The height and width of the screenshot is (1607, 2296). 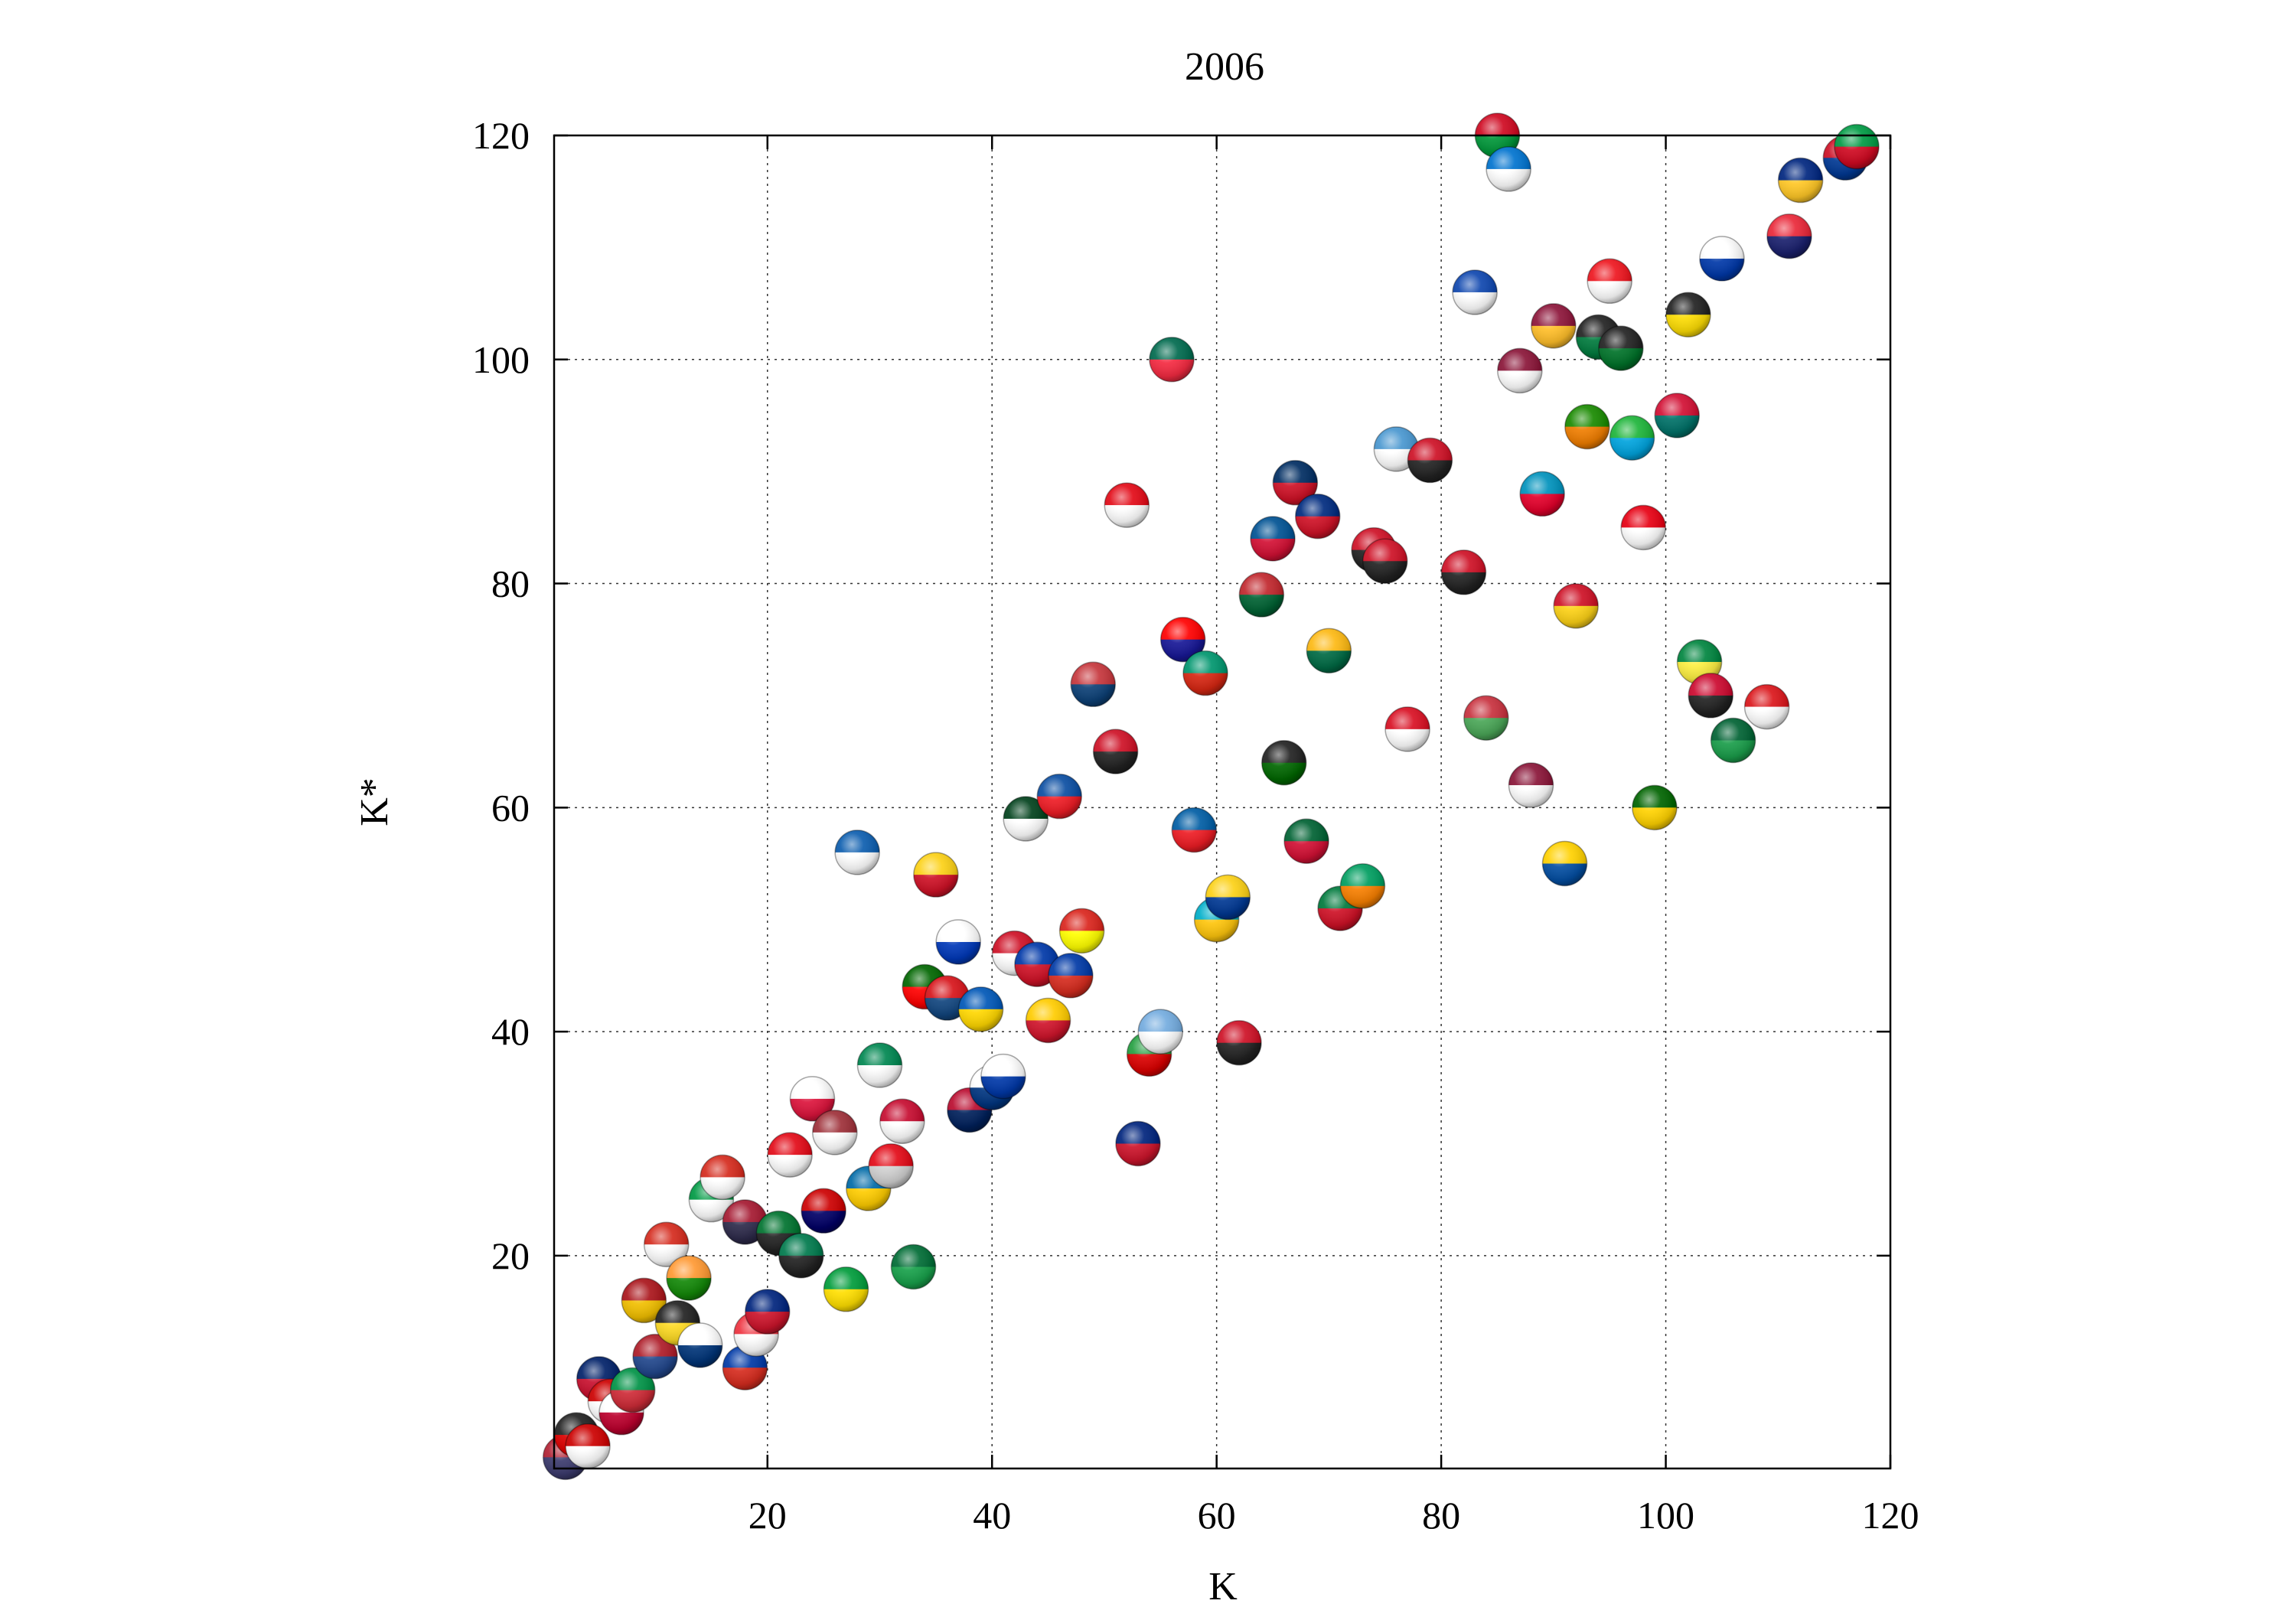 What do you see at coordinates (510, 1255) in the screenshot?
I see `y-tick-label: 20` at bounding box center [510, 1255].